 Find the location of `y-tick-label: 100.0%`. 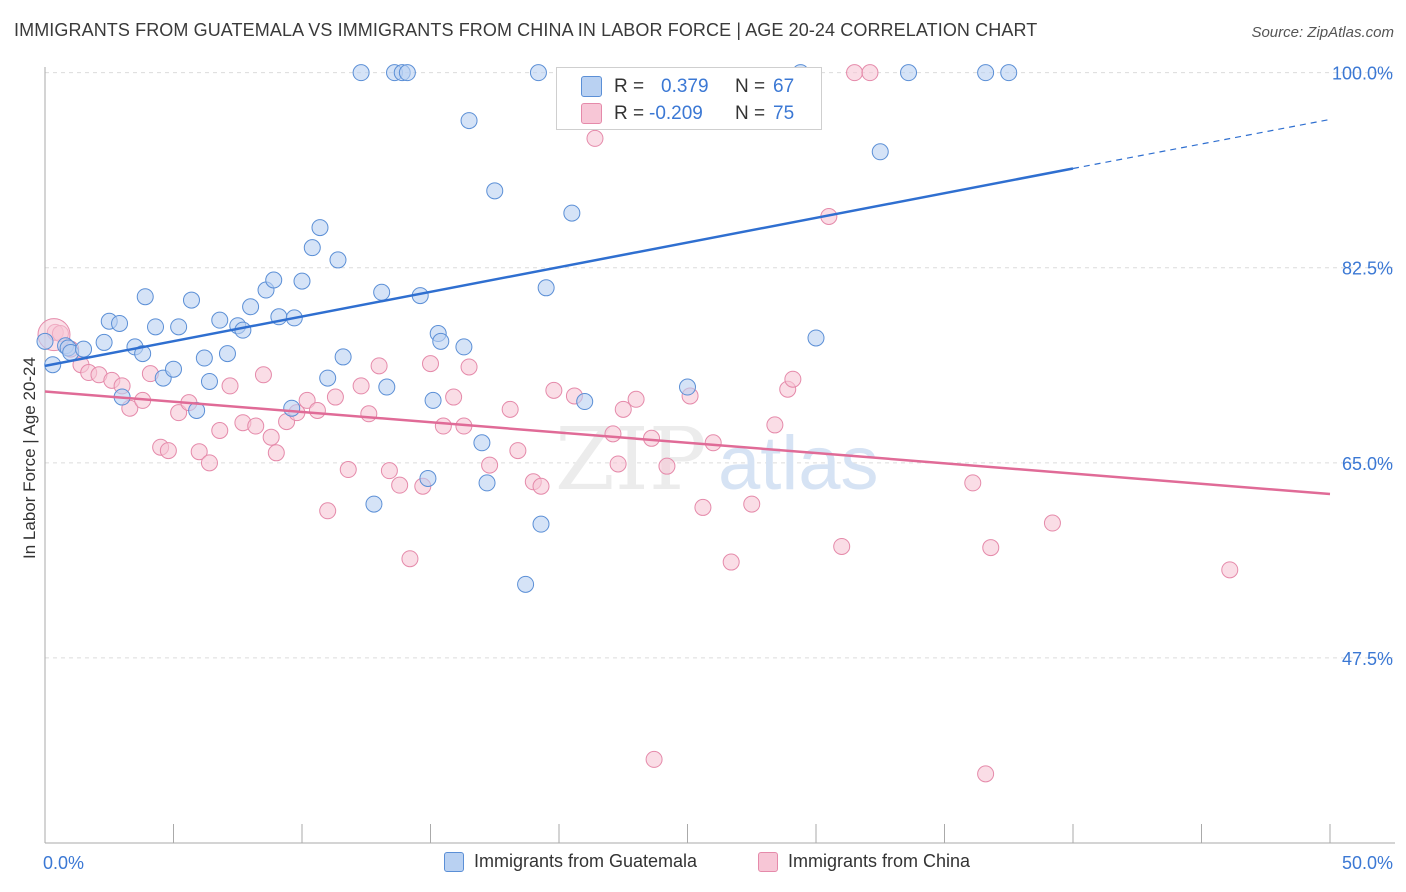

y-tick-label: 100.0% is located at coordinates (1362, 74).